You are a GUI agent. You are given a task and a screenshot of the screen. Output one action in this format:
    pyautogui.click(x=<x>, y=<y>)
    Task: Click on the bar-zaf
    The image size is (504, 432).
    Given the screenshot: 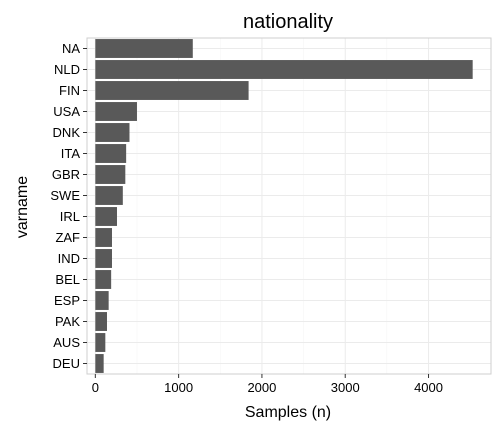 What is the action you would take?
    pyautogui.click(x=103, y=237)
    